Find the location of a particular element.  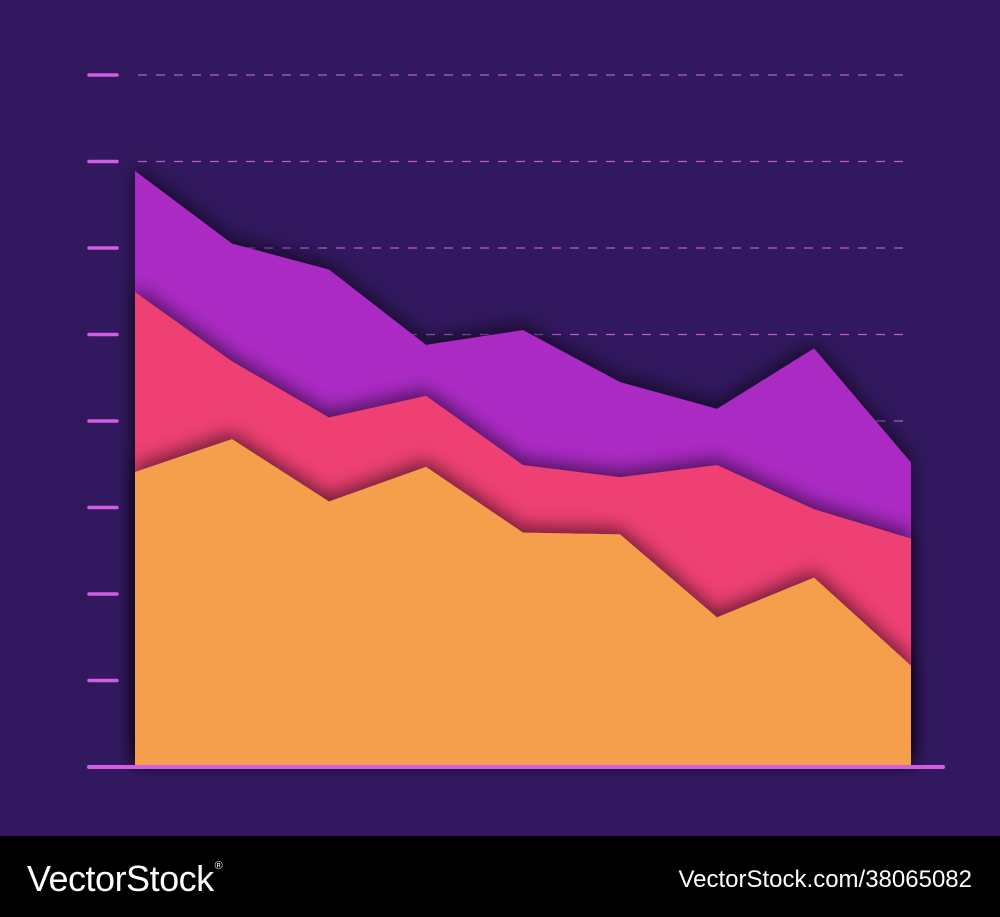

brand-logo: VectorStock® is located at coordinates (125, 879).